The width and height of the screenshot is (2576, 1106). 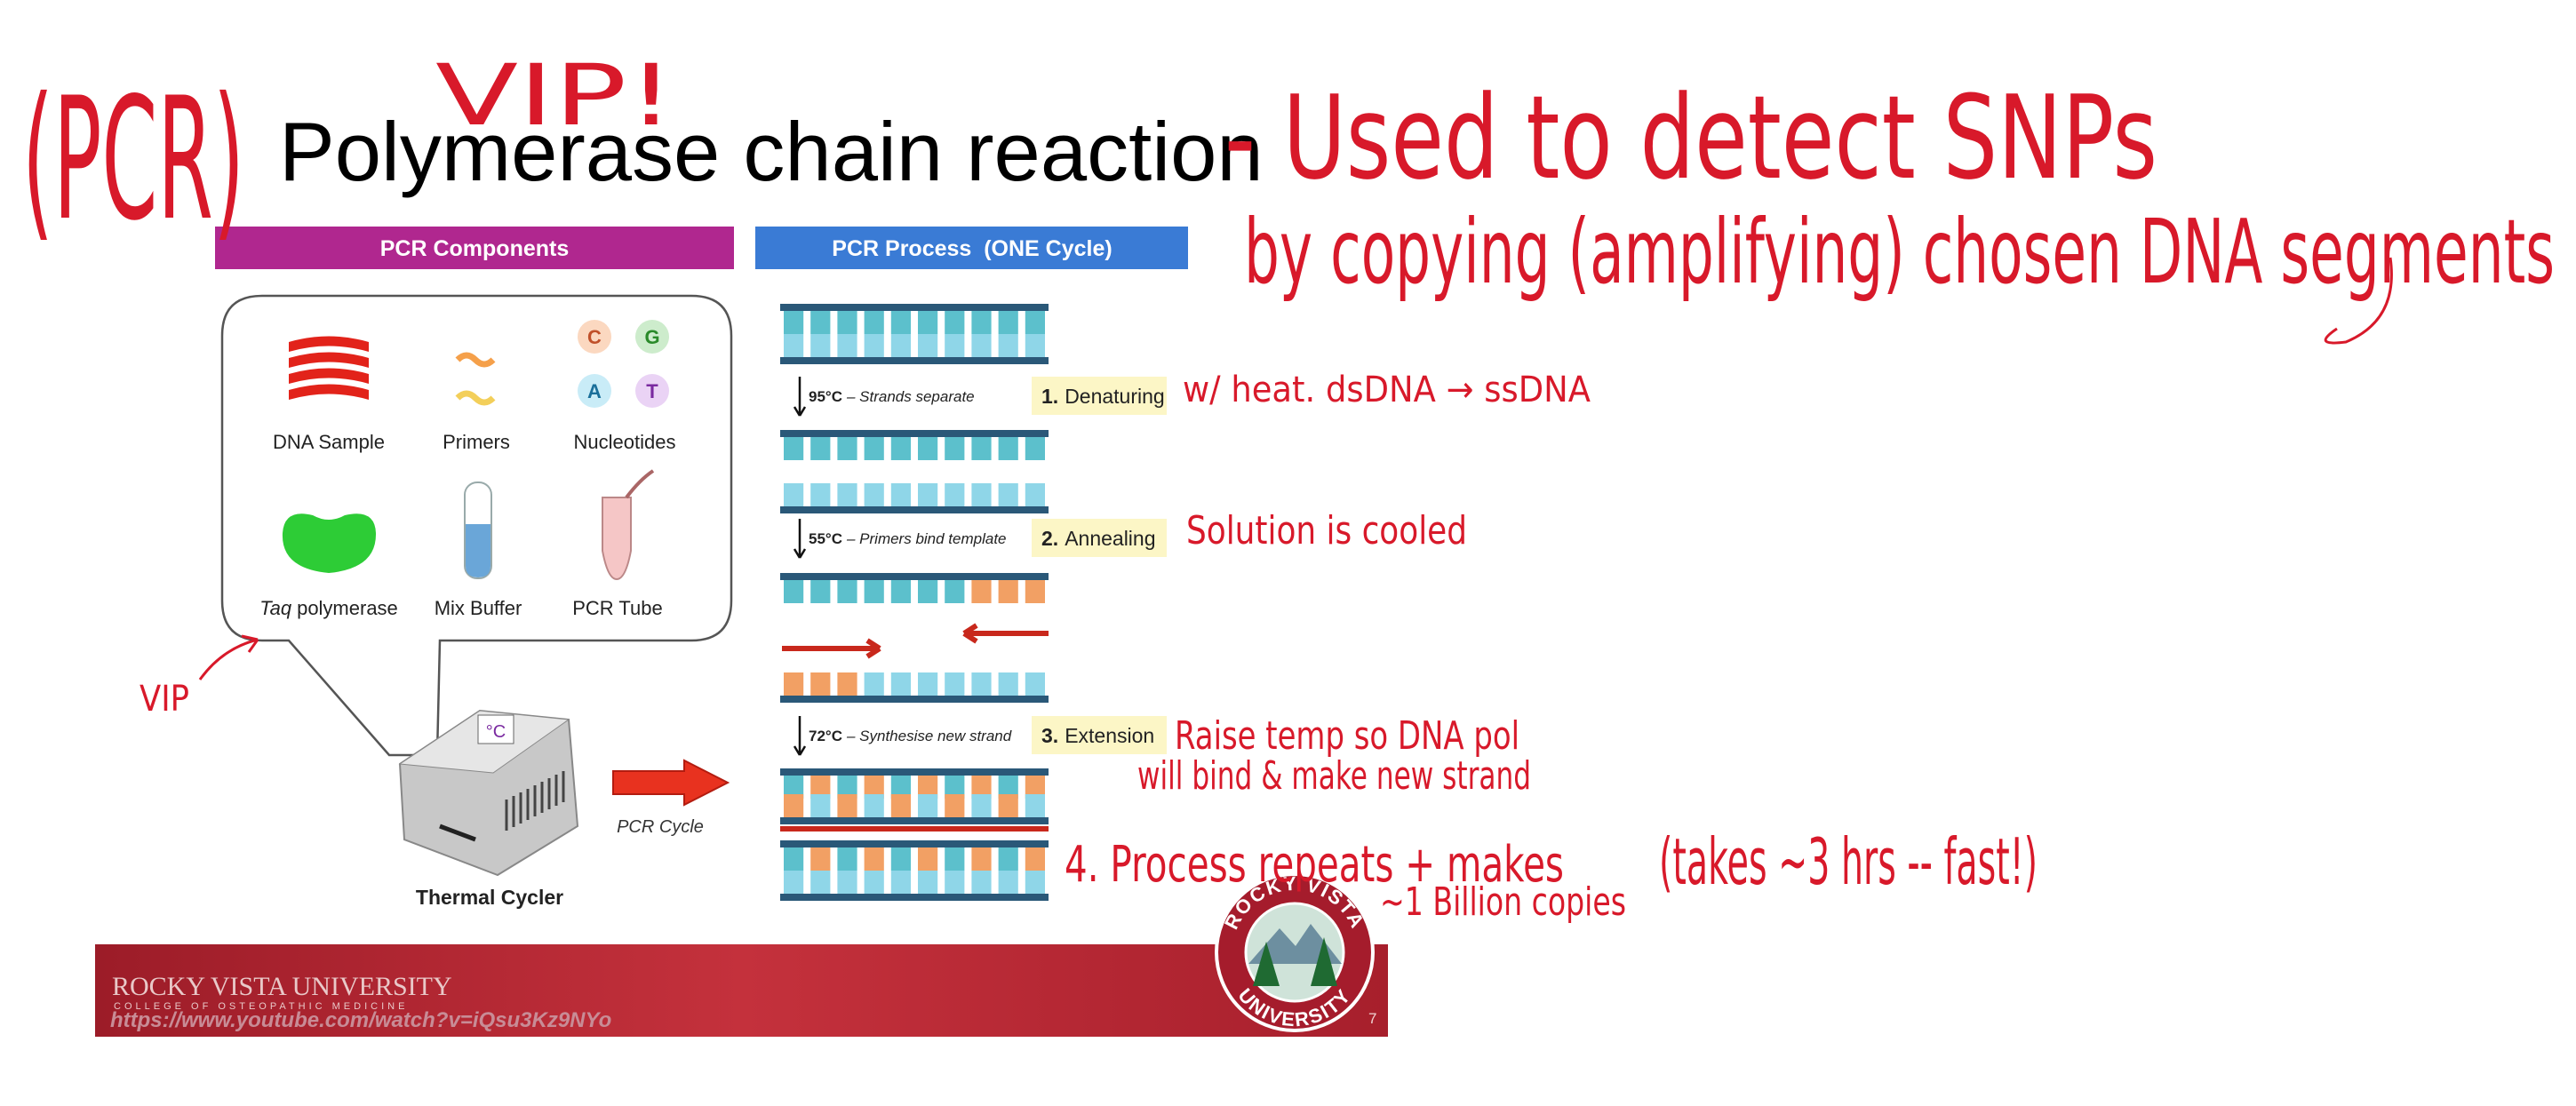 I want to click on handwritten-arrow, so click(x=228, y=657).